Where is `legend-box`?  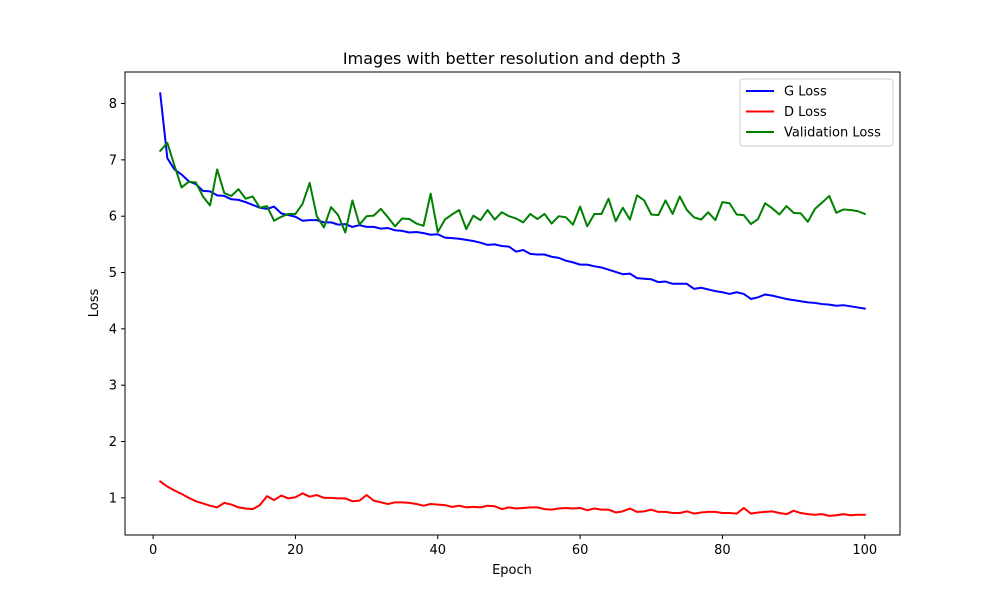 legend-box is located at coordinates (816, 112).